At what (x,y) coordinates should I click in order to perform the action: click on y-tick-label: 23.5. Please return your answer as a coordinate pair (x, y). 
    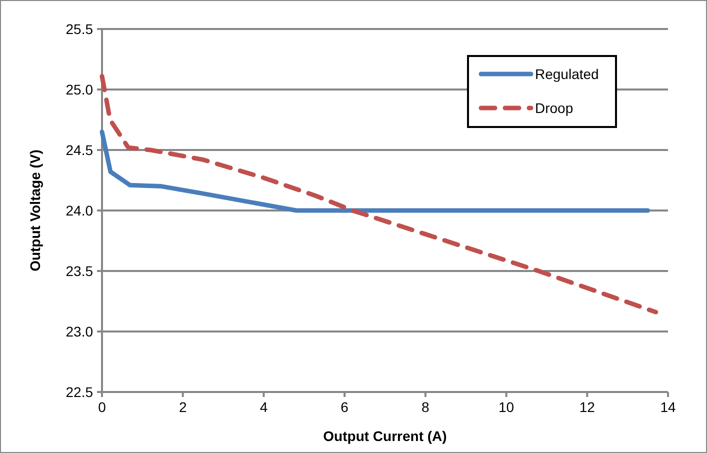
    Looking at the image, I should click on (80, 270).